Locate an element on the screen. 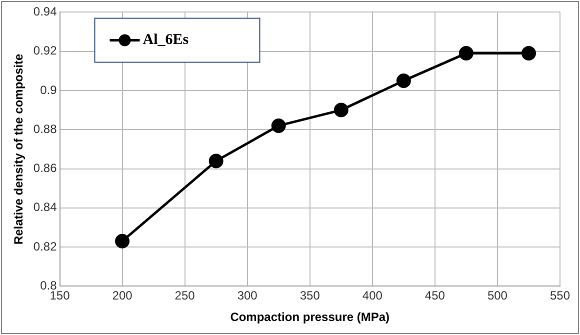 This screenshot has width=580, height=335. x-tick-label: 150 is located at coordinates (60, 295).